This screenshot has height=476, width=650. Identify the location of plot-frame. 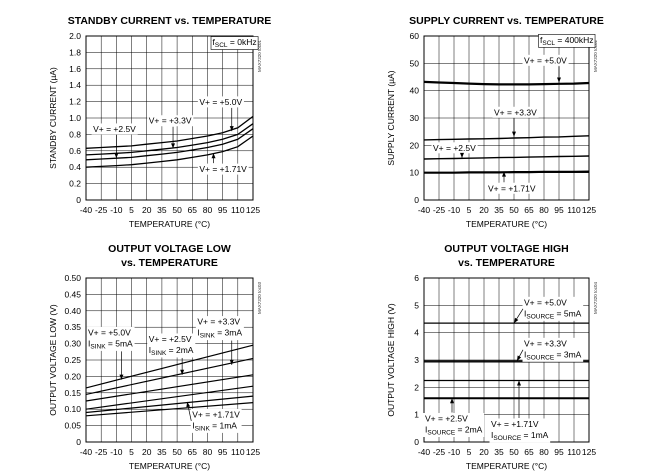
(506, 118).